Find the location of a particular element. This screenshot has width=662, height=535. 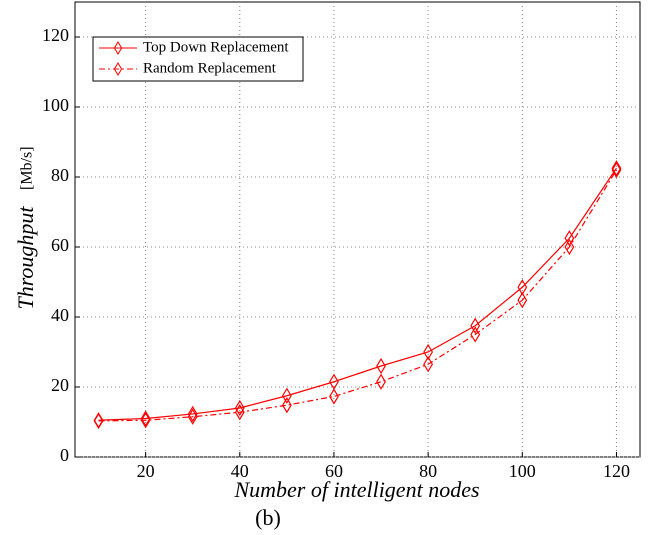

y-tick-label: 40 is located at coordinates (60, 315).